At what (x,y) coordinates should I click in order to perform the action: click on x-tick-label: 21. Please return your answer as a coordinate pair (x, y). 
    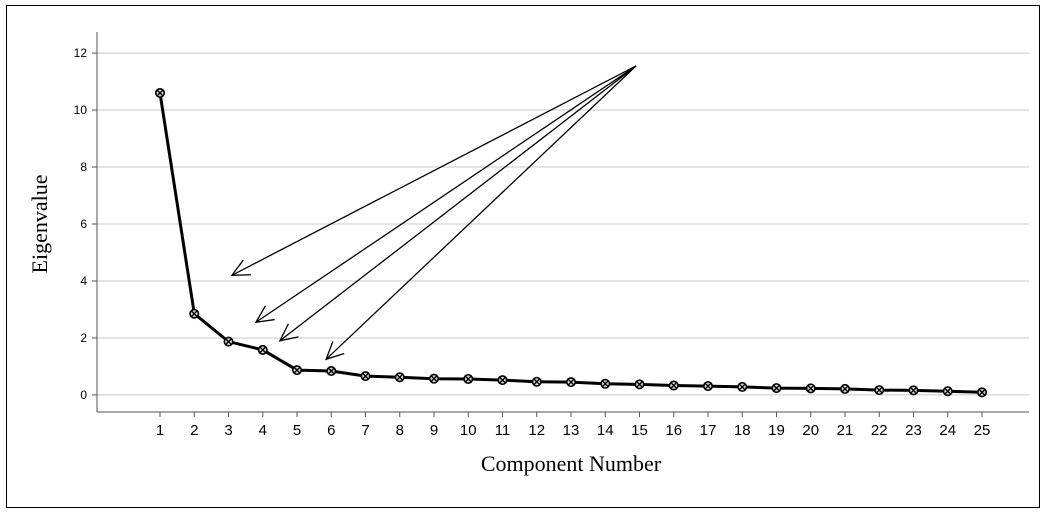
    Looking at the image, I should click on (845, 430).